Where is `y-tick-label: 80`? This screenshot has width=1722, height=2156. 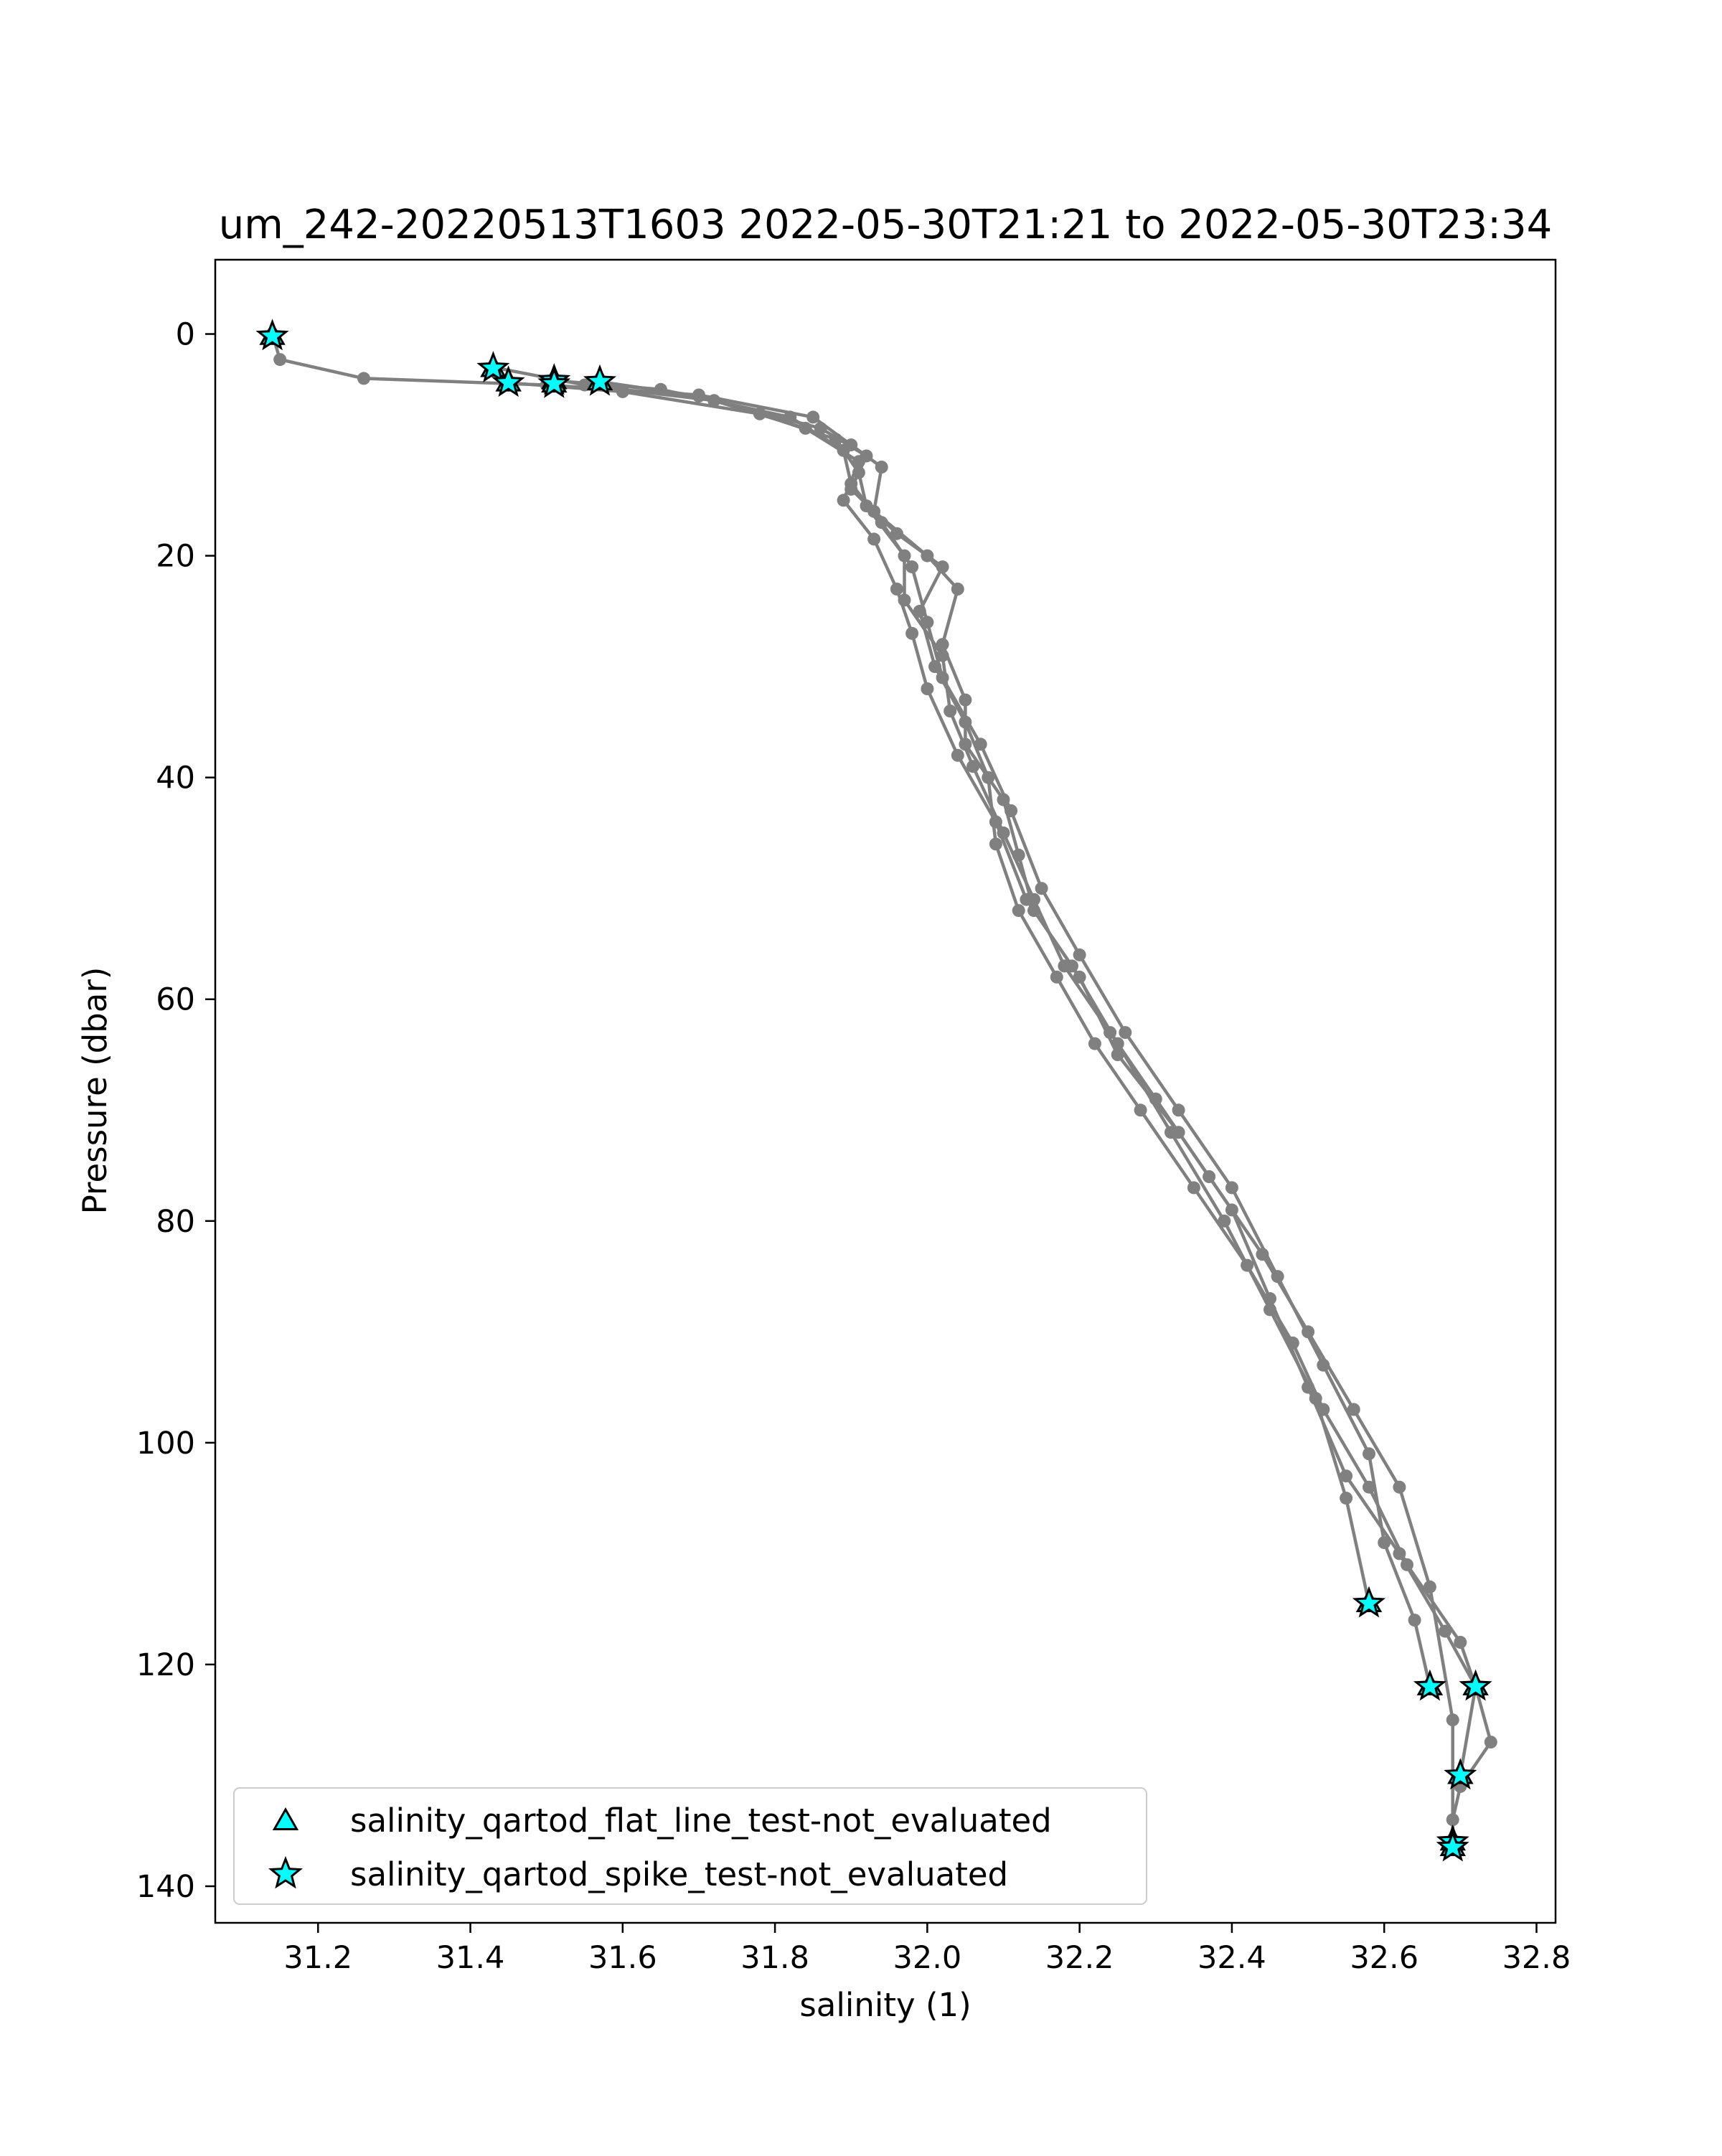 y-tick-label: 80 is located at coordinates (175, 1222).